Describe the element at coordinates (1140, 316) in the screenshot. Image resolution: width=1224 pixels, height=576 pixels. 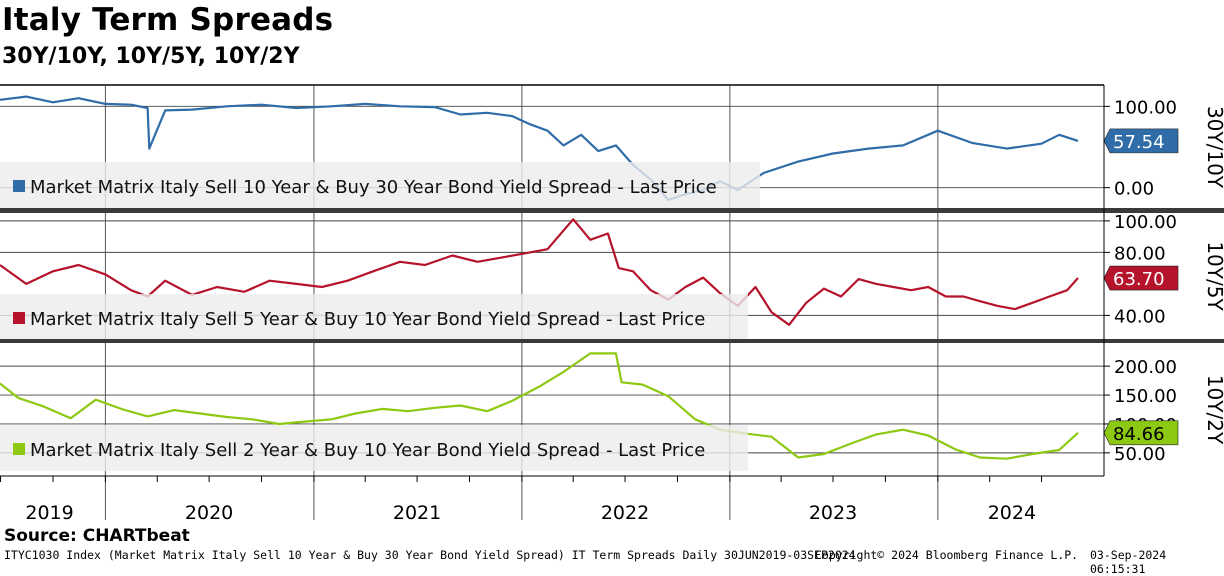
I see `y-tick-label: 40.00` at that location.